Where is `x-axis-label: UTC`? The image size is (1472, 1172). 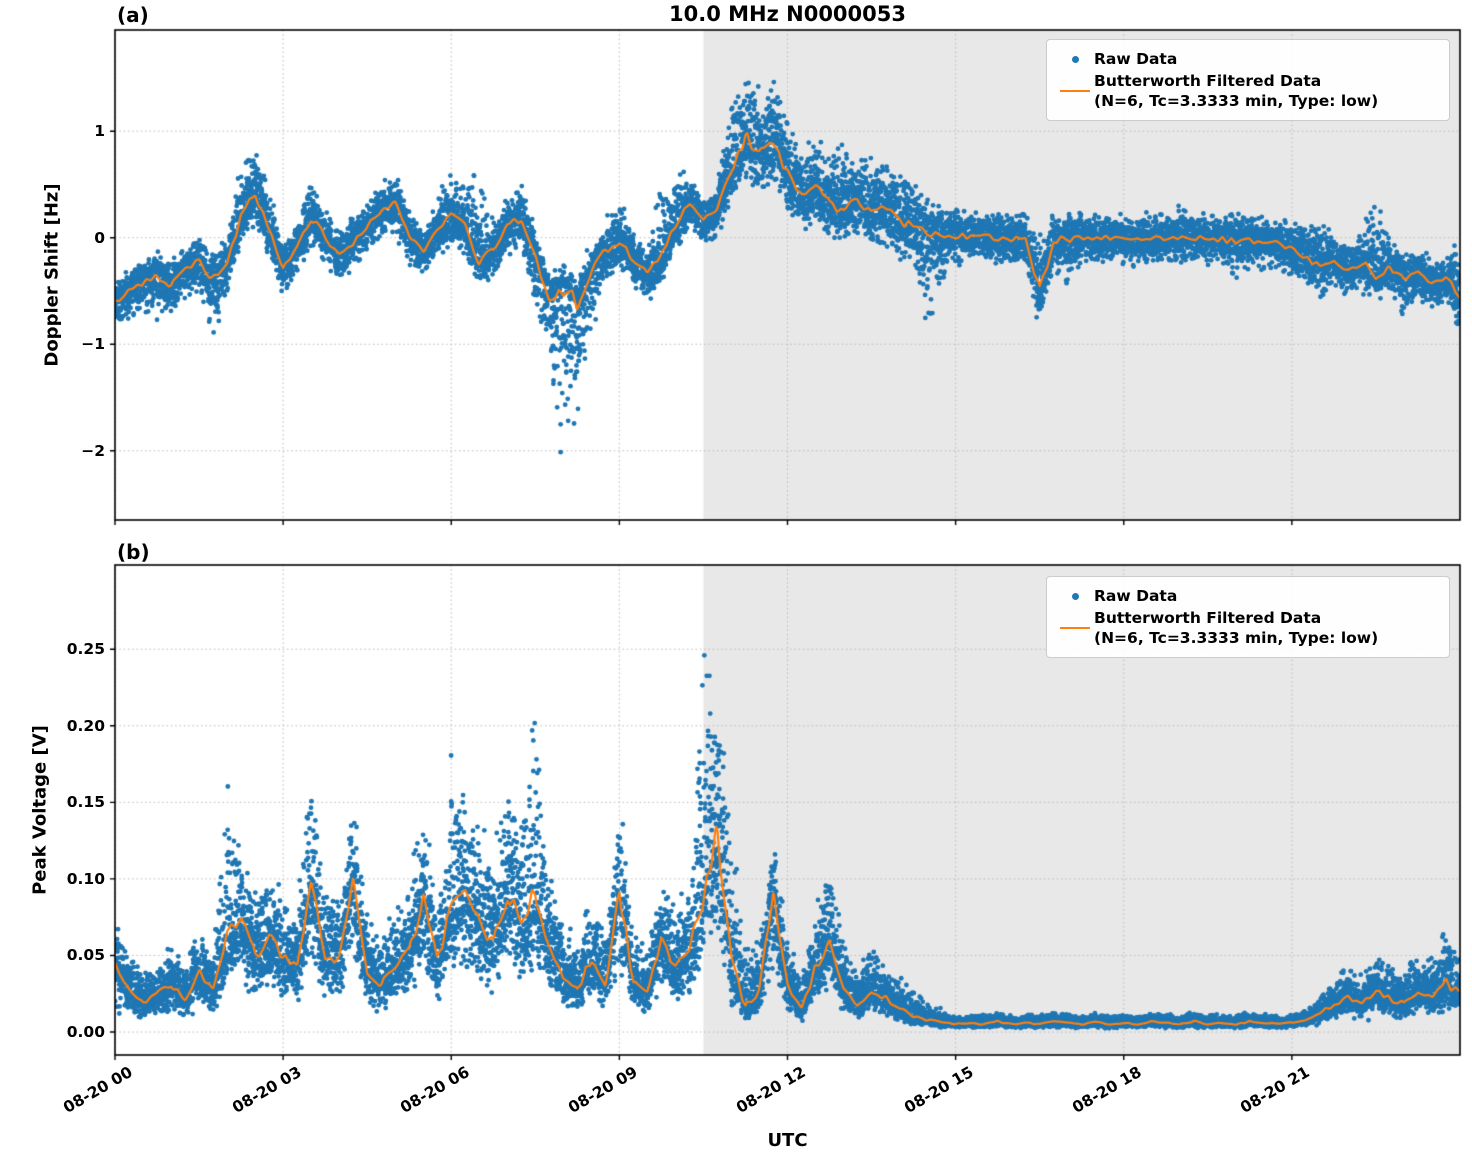 x-axis-label: UTC is located at coordinates (787, 1140).